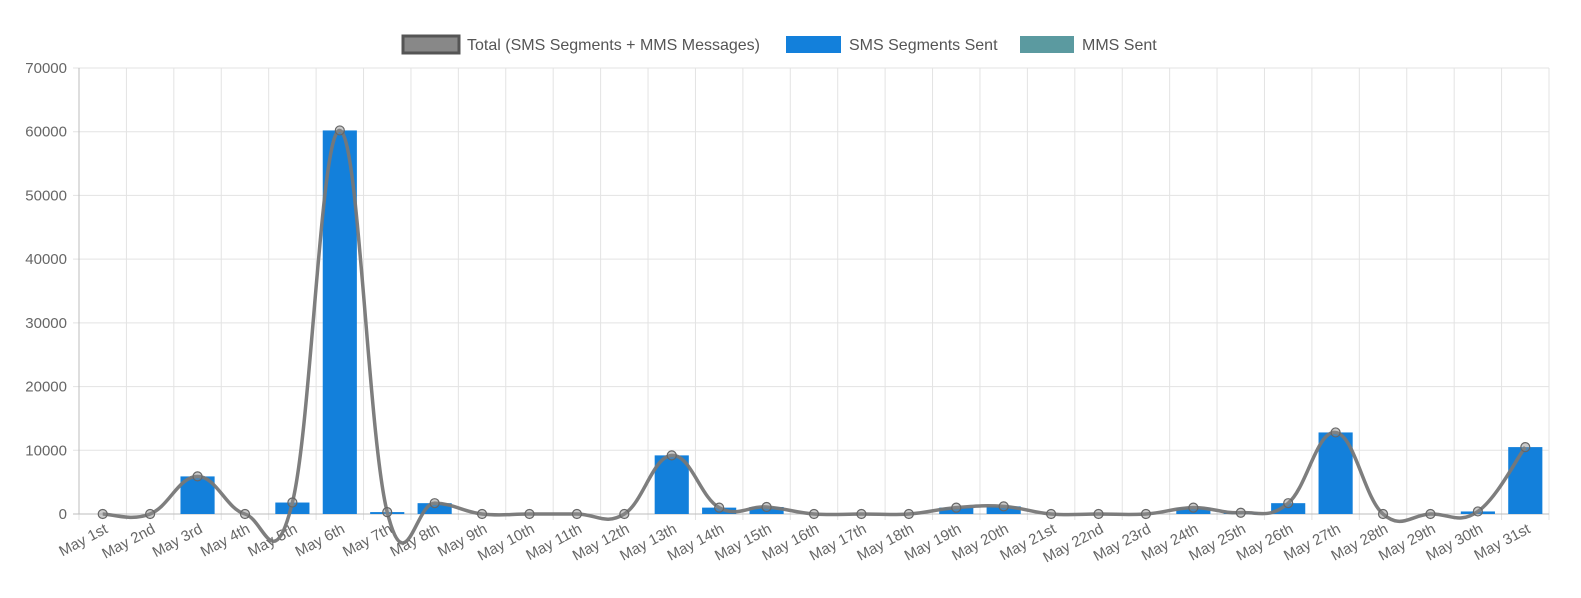 The image size is (1581, 598). Describe the element at coordinates (46, 132) in the screenshot. I see `y-tick-label: 60000` at that location.